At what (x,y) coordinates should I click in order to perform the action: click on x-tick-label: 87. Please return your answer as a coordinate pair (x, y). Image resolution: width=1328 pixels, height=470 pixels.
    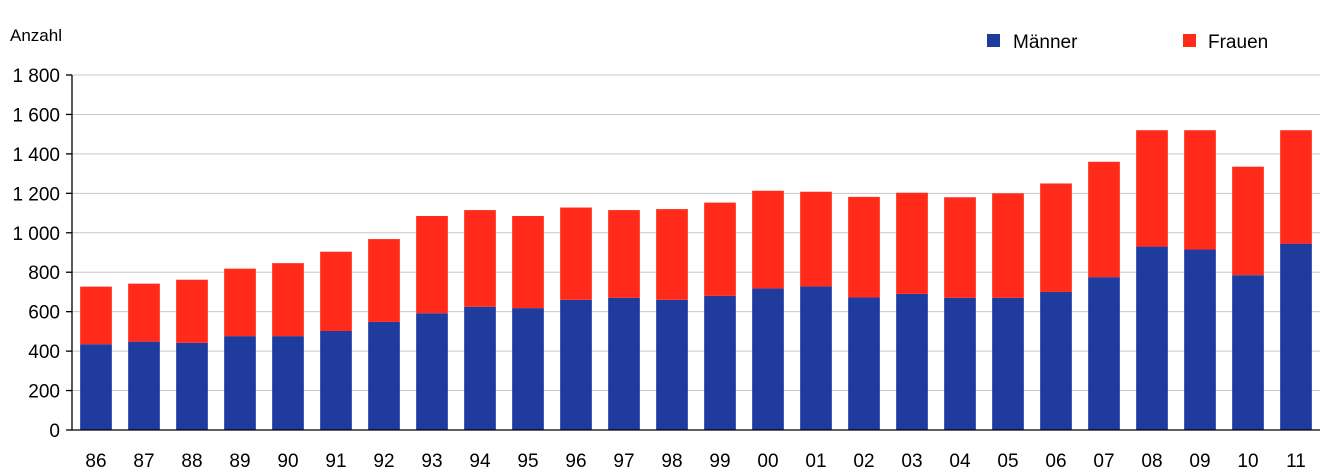
    Looking at the image, I should click on (143, 460).